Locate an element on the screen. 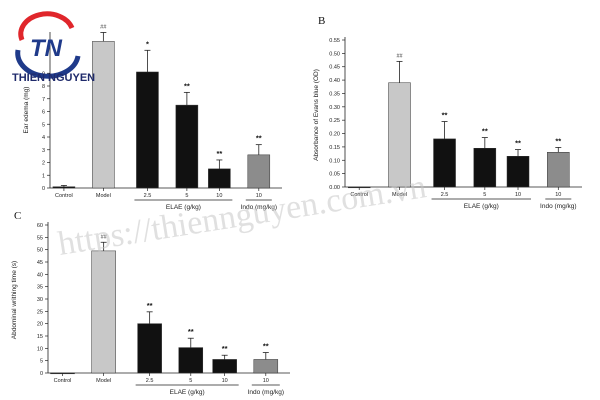 The height and width of the screenshot is (400, 600). y-tick-label: 25 is located at coordinates (40, 312).